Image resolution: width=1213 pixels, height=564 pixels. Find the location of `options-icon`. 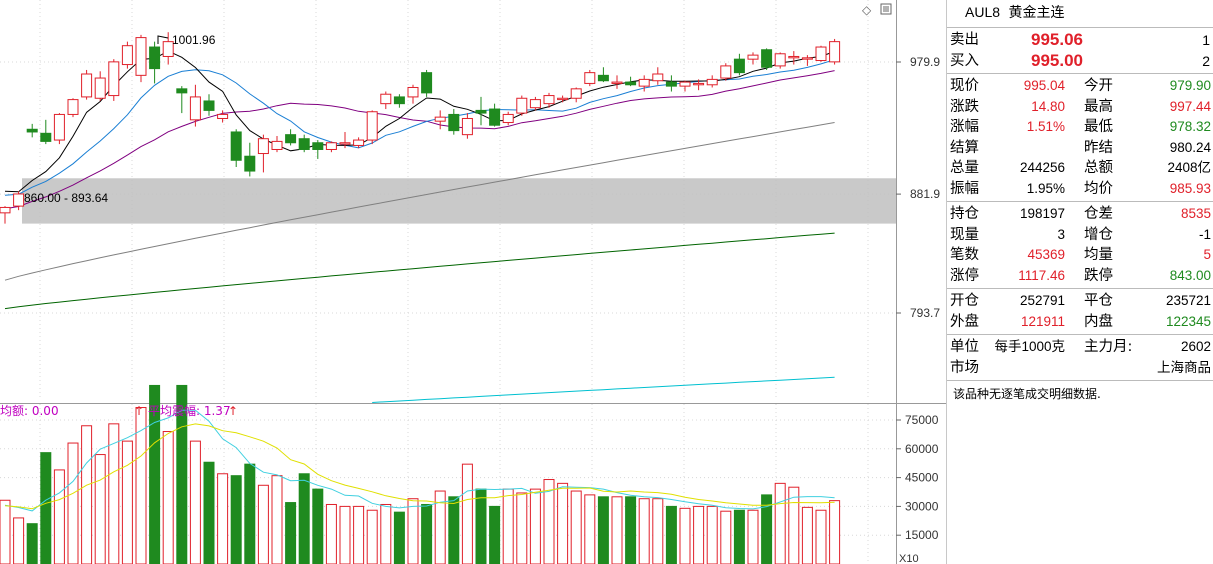

options-icon is located at coordinates (886, 9).